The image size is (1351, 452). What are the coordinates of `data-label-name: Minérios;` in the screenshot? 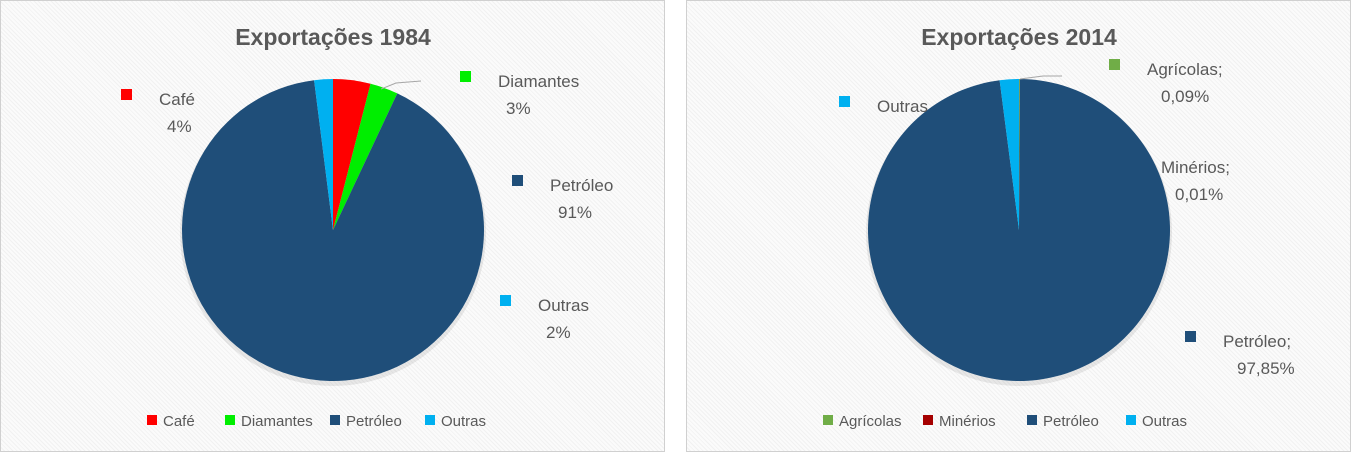 It's located at (1195, 167).